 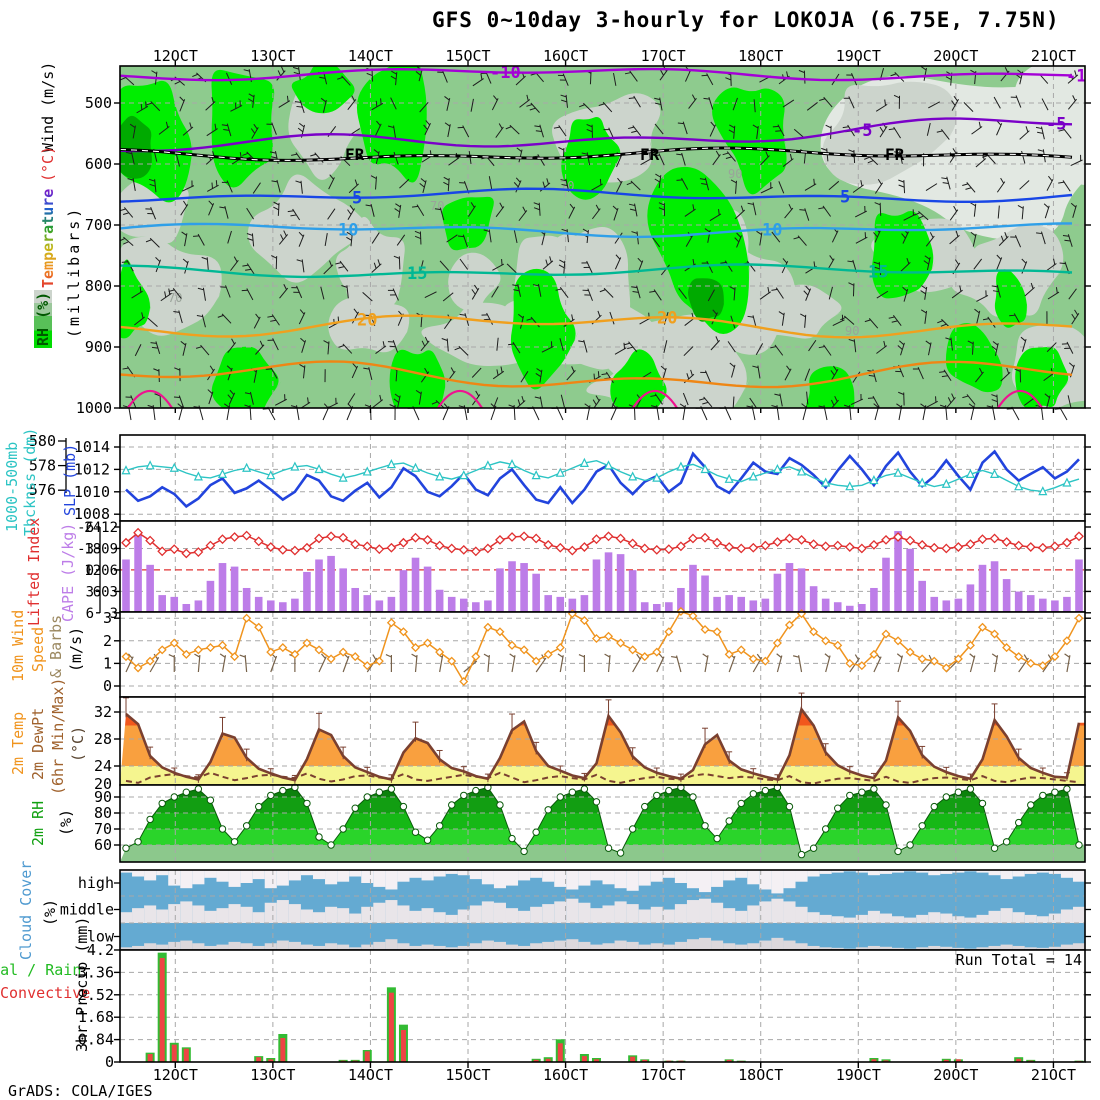 I want to click on legend-rh-shading: RH (%), so click(x=43, y=318).